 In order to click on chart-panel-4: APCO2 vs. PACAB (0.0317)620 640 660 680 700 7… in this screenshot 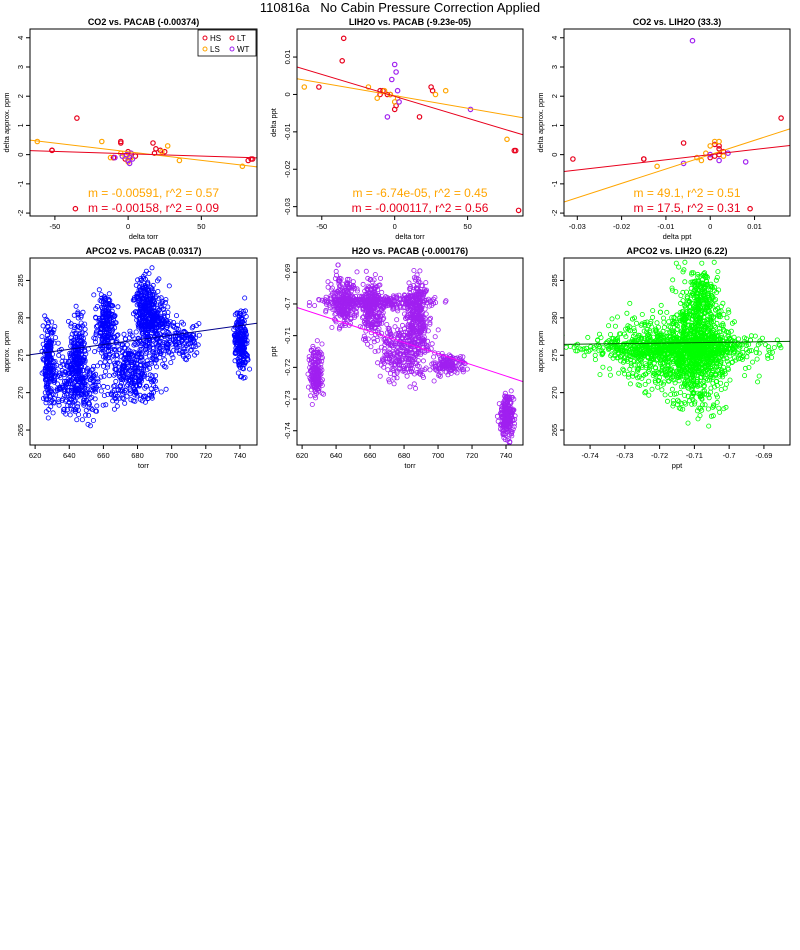, I will do `click(130, 358)`.